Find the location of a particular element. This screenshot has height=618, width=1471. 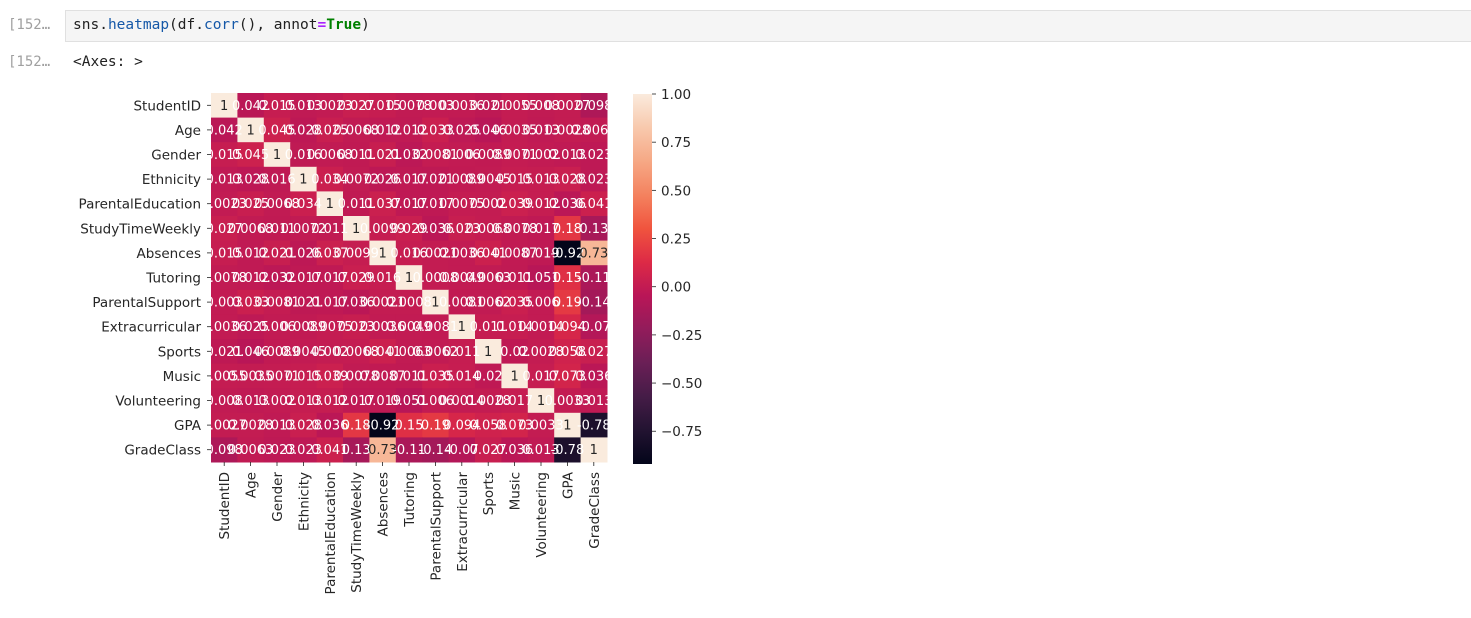

cell-annotation: 0.041 is located at coordinates (382, 352).